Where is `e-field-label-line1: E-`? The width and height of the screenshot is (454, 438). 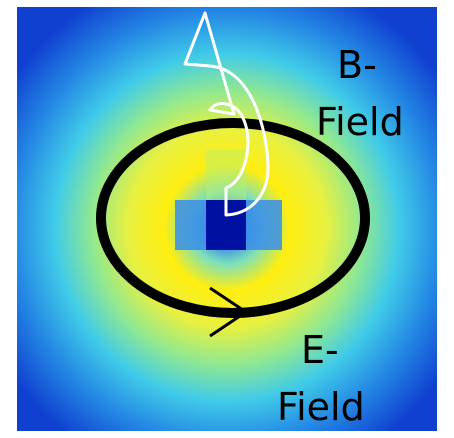
e-field-label-line1: E- is located at coordinates (320, 350).